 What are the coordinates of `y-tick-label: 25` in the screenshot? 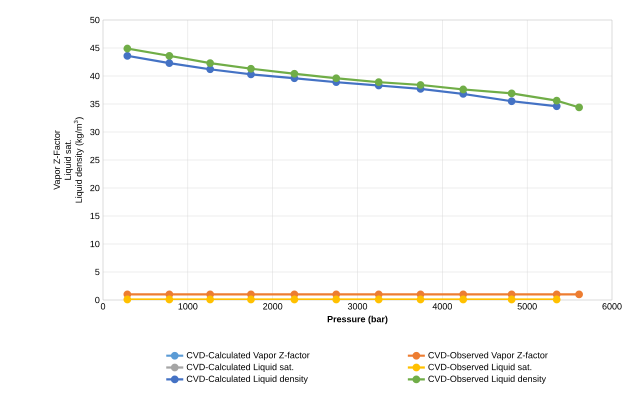 It's located at (95, 160).